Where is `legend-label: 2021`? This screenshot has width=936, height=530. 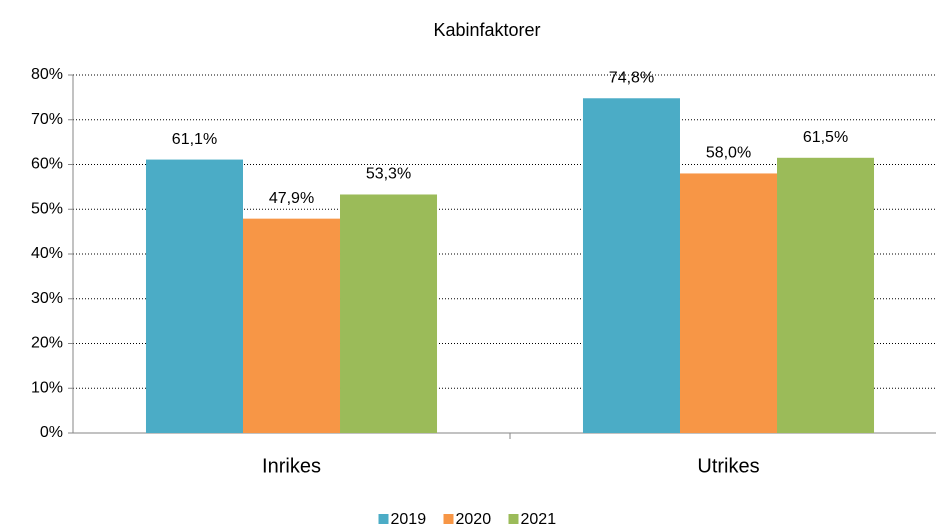
legend-label: 2021 is located at coordinates (539, 519).